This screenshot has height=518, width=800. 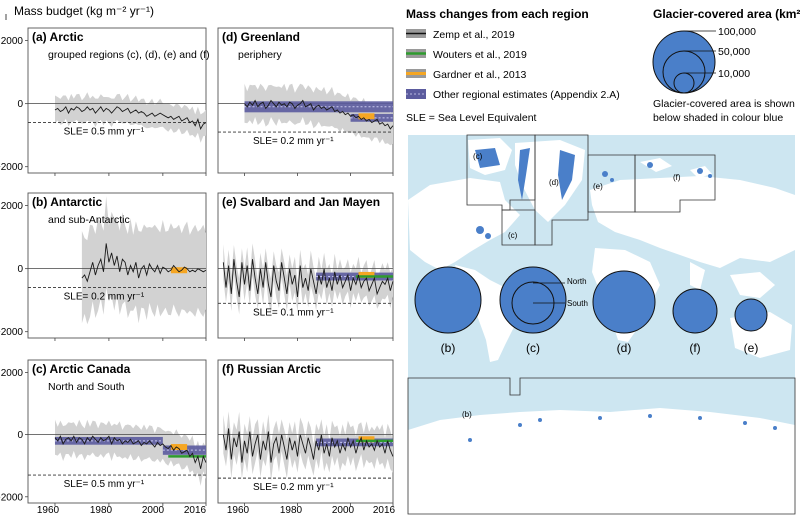 I want to click on legend-entry-wouters: Wouters et al., 2019, so click(x=466, y=55).